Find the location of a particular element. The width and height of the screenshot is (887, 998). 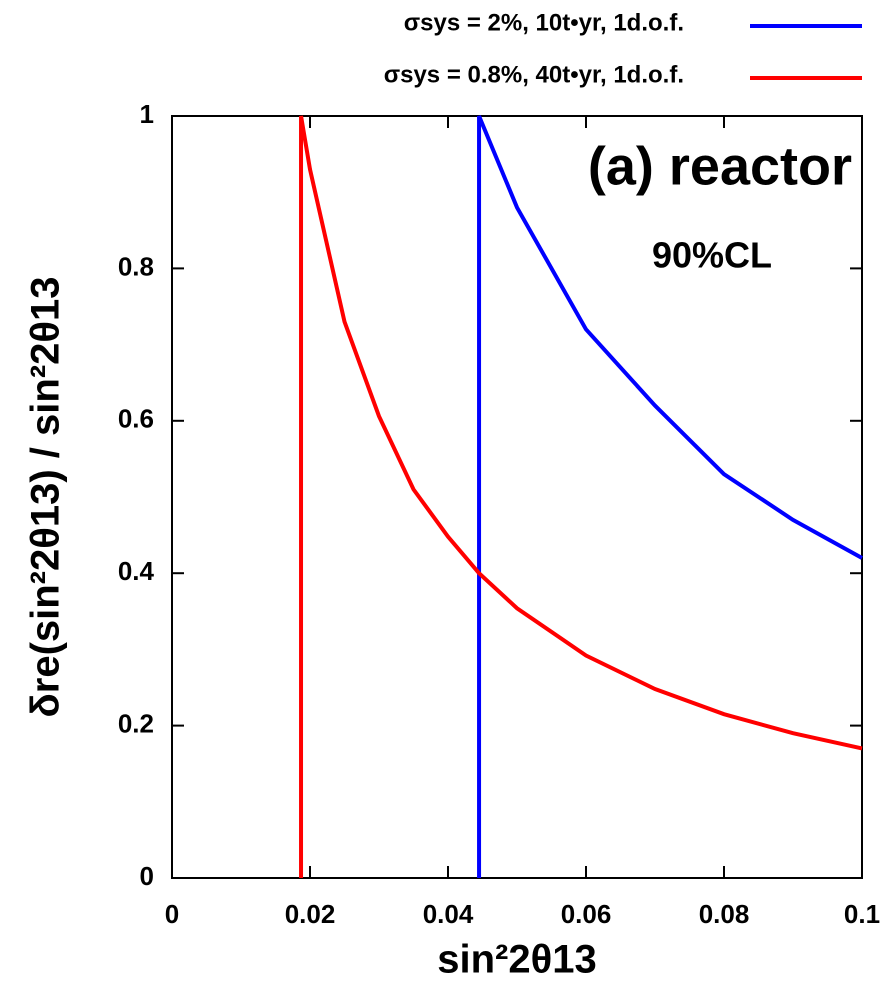

x-tick-label: 0.06 is located at coordinates (586, 914).